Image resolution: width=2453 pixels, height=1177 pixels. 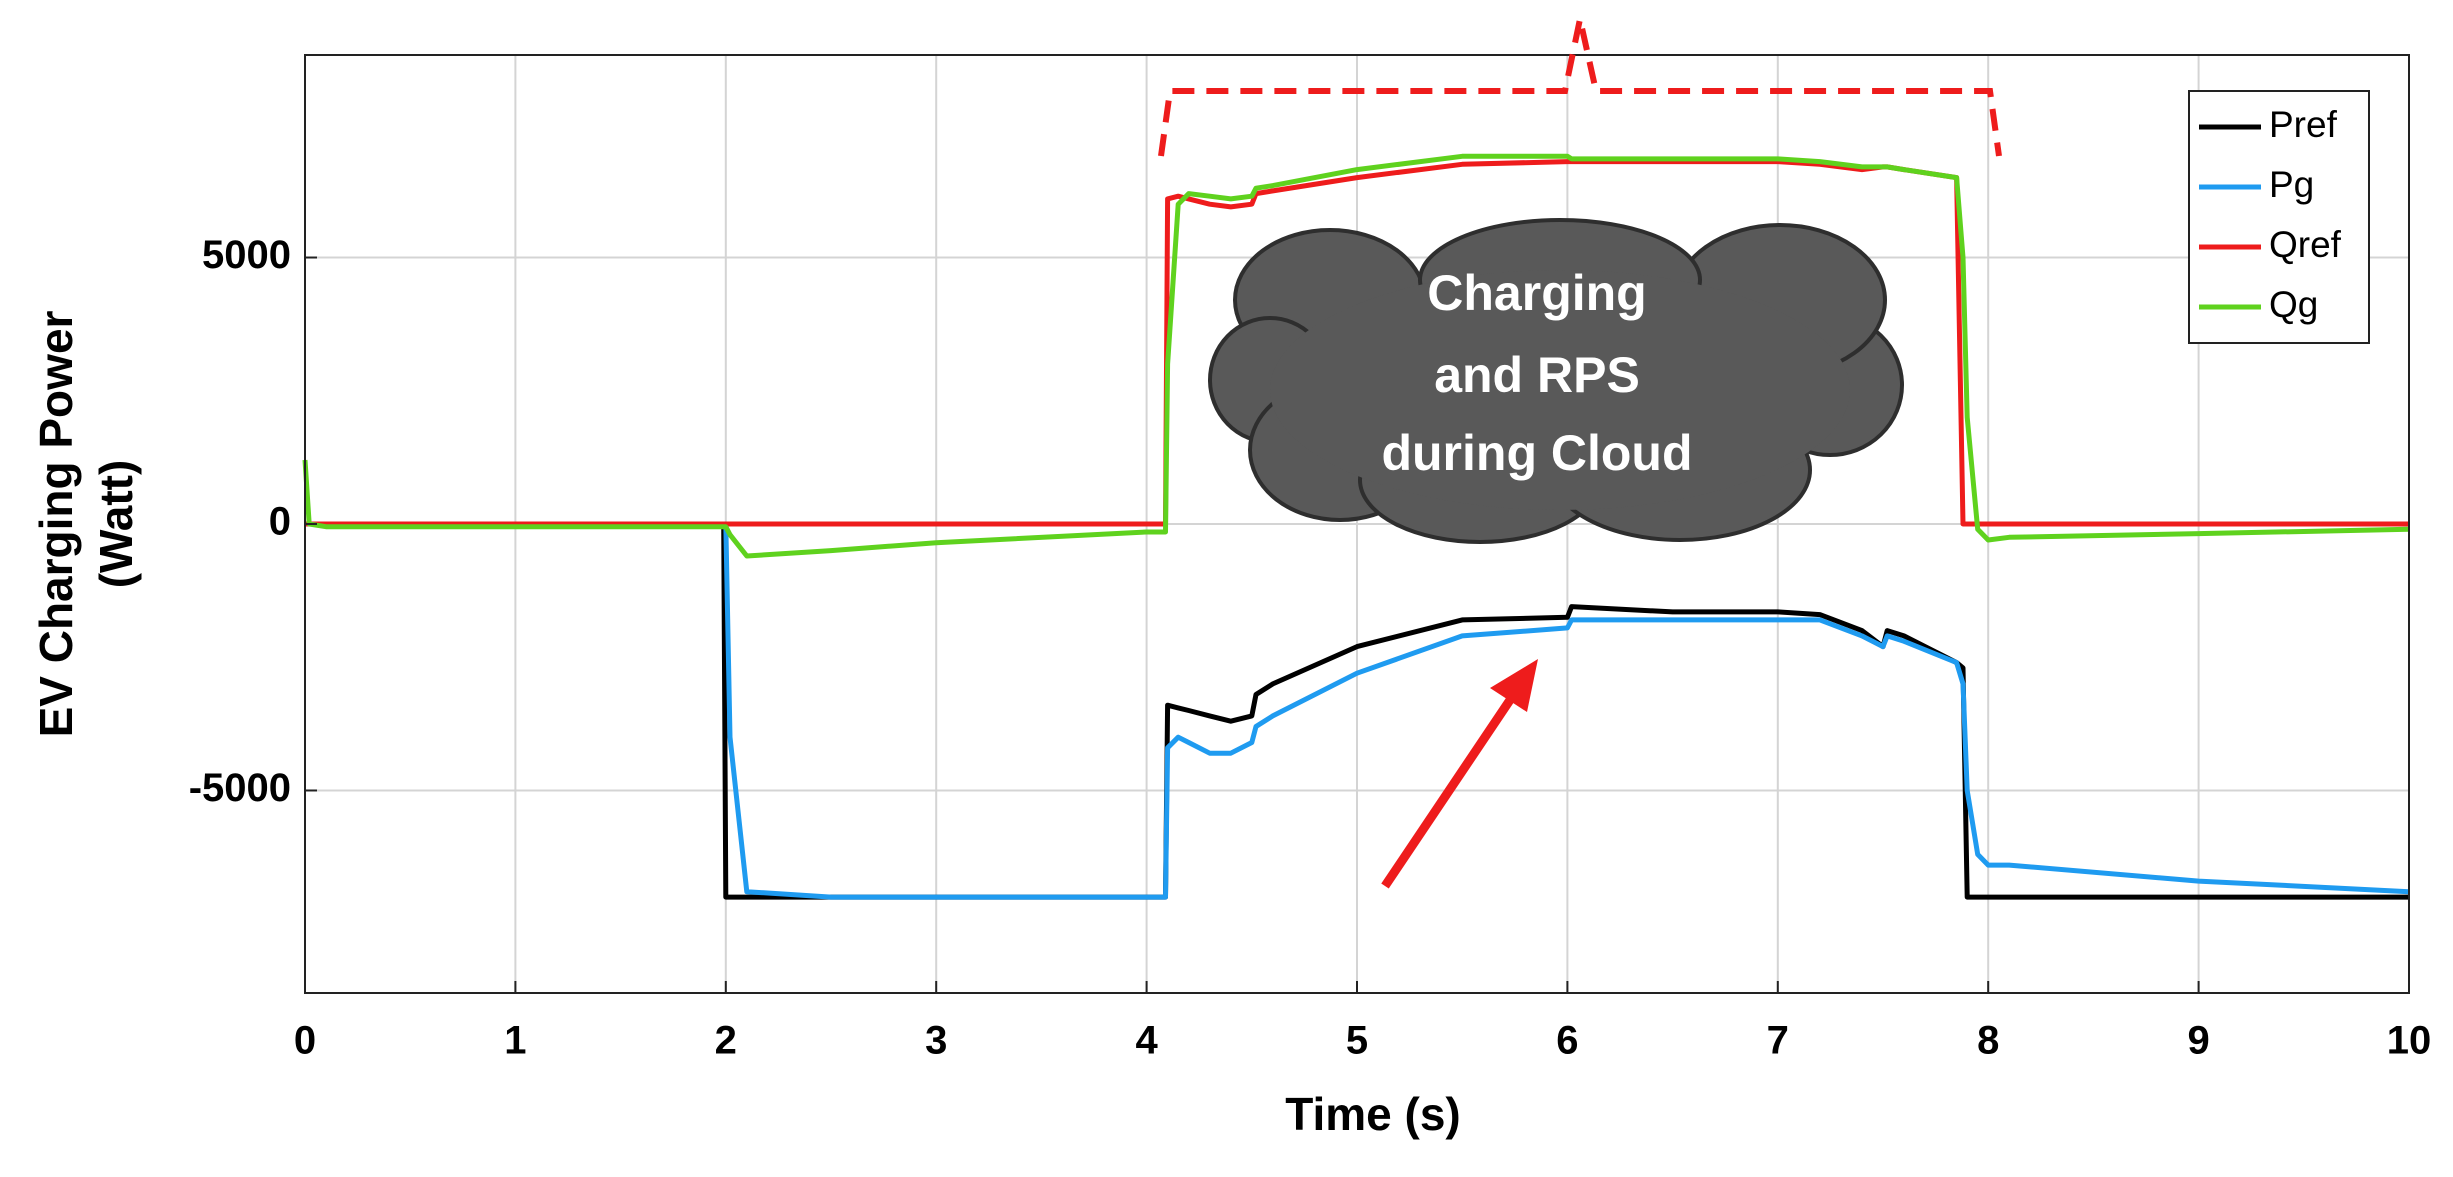 What do you see at coordinates (240, 788) in the screenshot?
I see `y-tick-label: -5000` at bounding box center [240, 788].